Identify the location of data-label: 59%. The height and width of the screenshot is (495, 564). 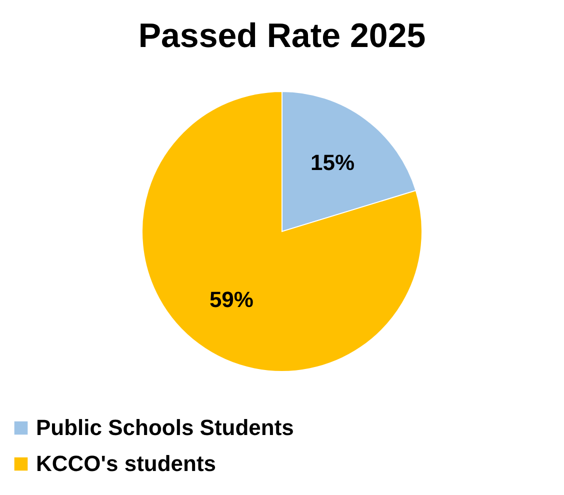
(231, 299).